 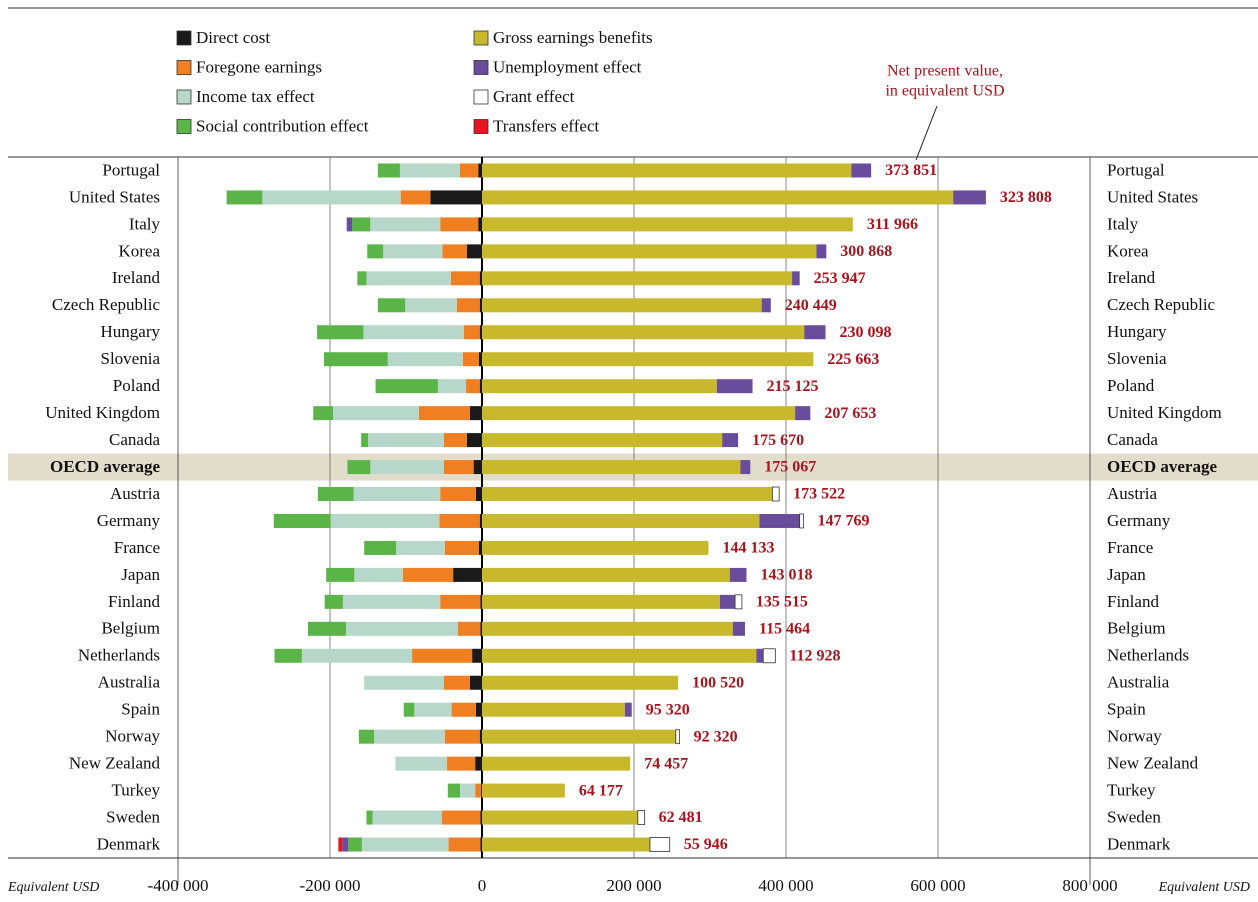 I want to click on category-label: Italy, so click(x=1123, y=223).